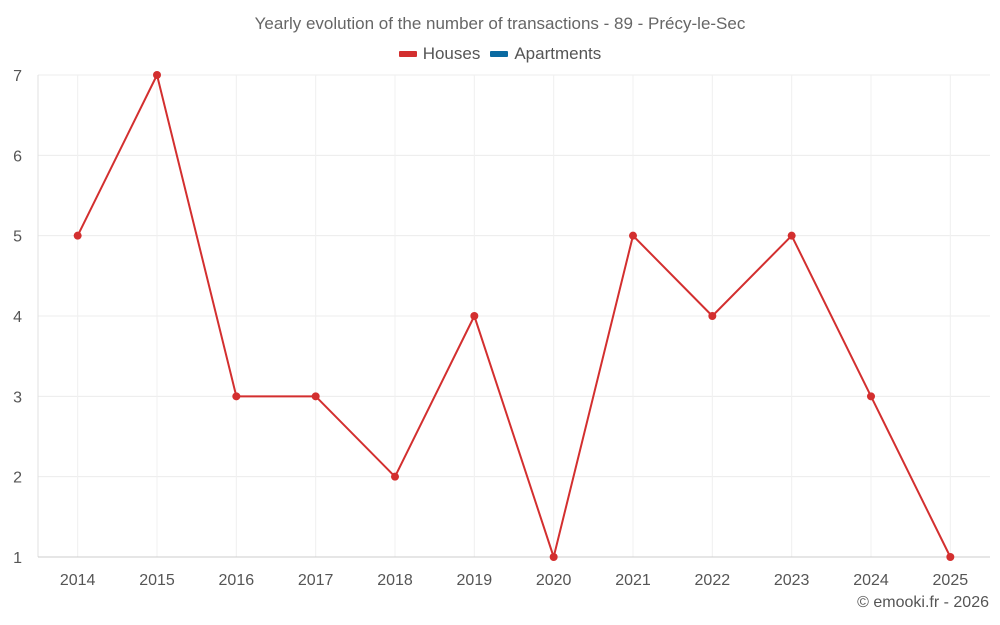  I want to click on y-tick-label: 5, so click(17, 237).